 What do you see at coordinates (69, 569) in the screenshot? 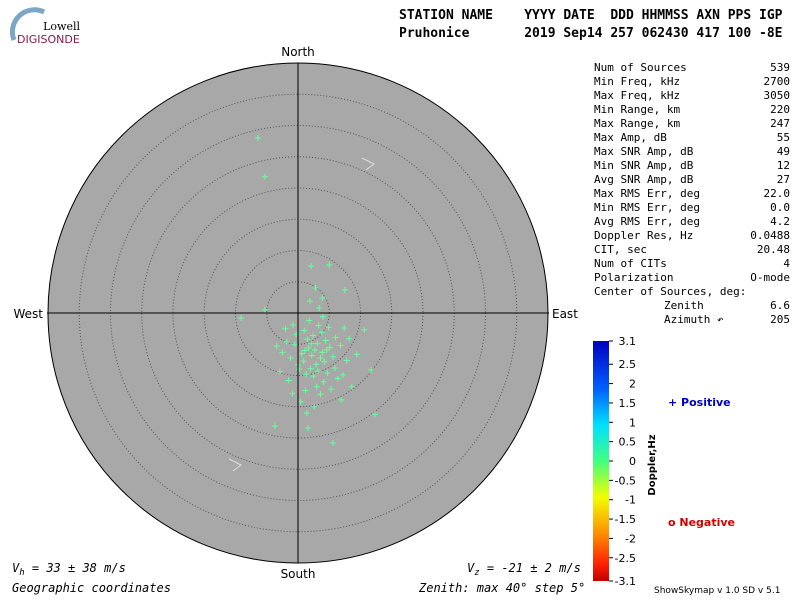
I see `vh: Vh = 33 ± 38 m/s` at bounding box center [69, 569].